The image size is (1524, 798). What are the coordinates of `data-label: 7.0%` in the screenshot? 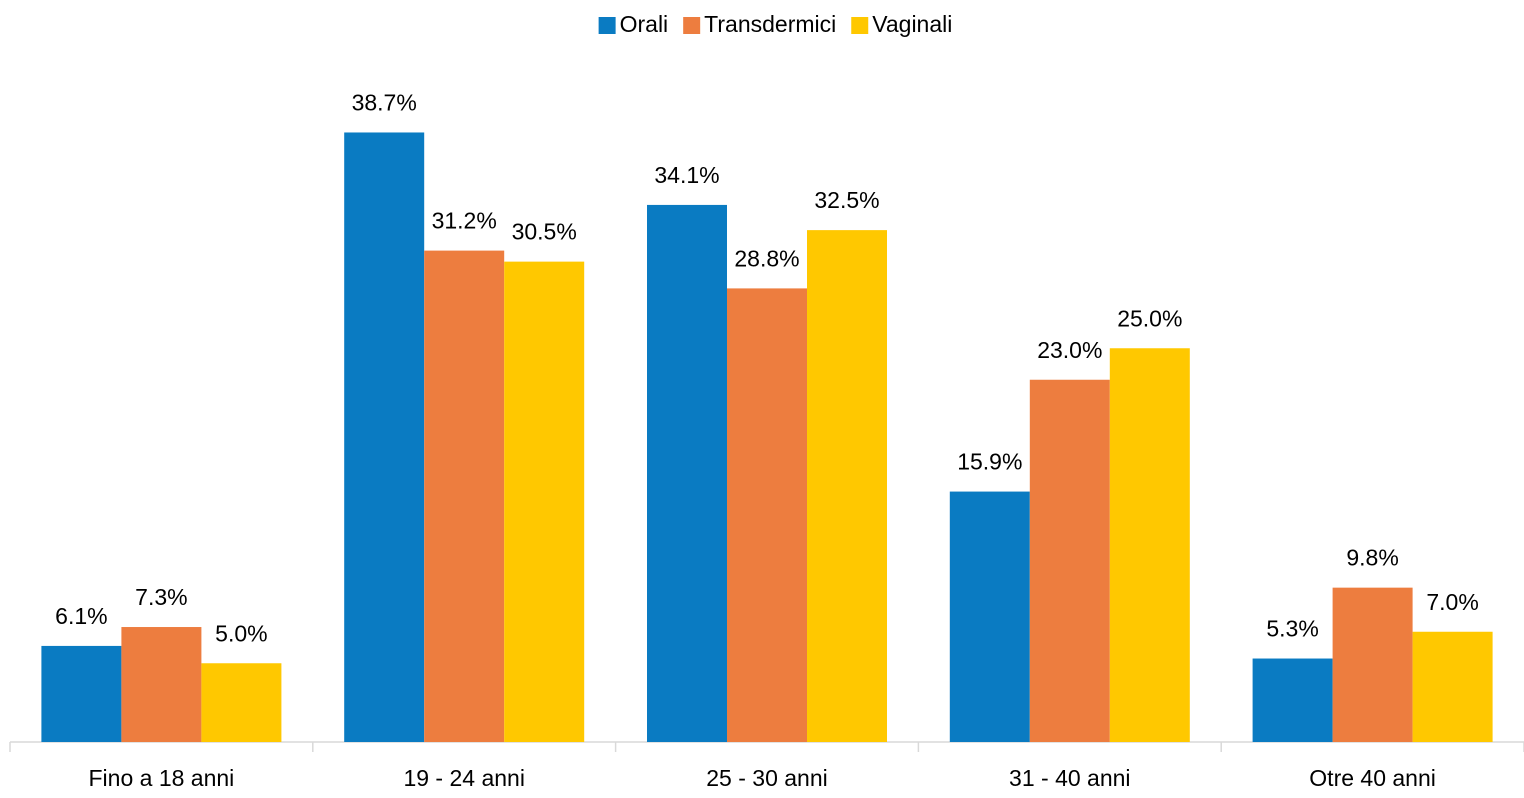 It's located at (1452, 602).